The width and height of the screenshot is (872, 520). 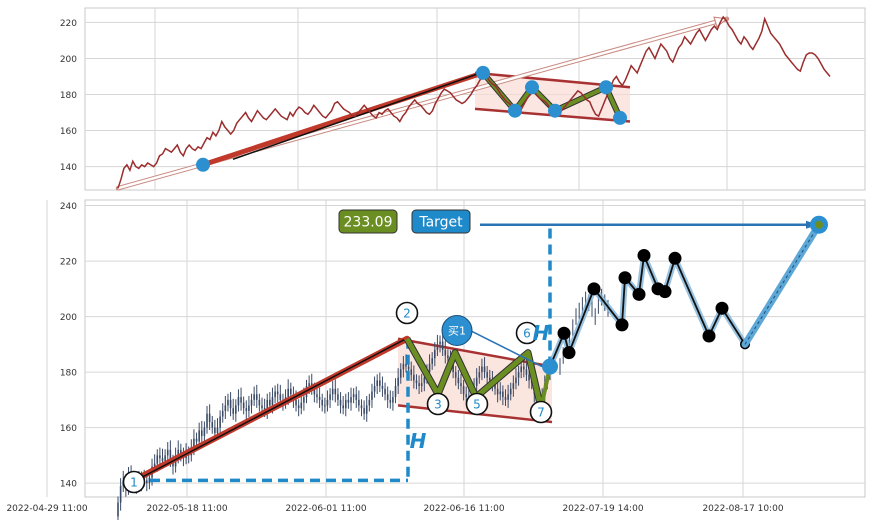 What do you see at coordinates (68, 429) in the screenshot?
I see `bottom-y-tick-label: 160` at bounding box center [68, 429].